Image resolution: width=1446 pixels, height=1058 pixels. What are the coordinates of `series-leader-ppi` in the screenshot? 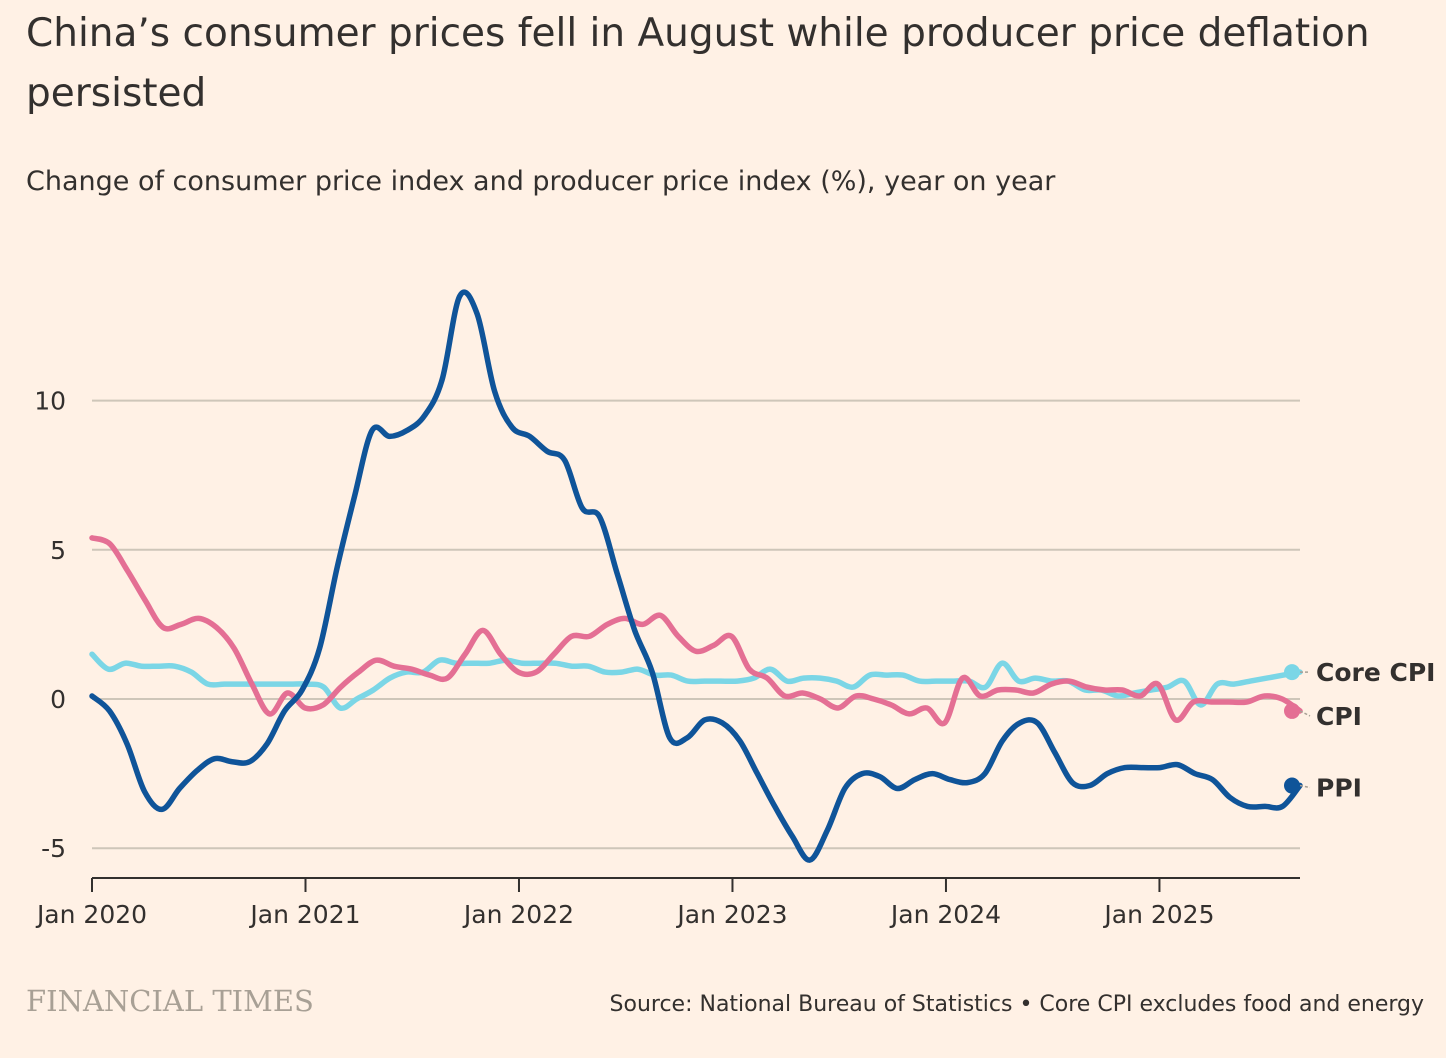 It's located at (1305, 786).